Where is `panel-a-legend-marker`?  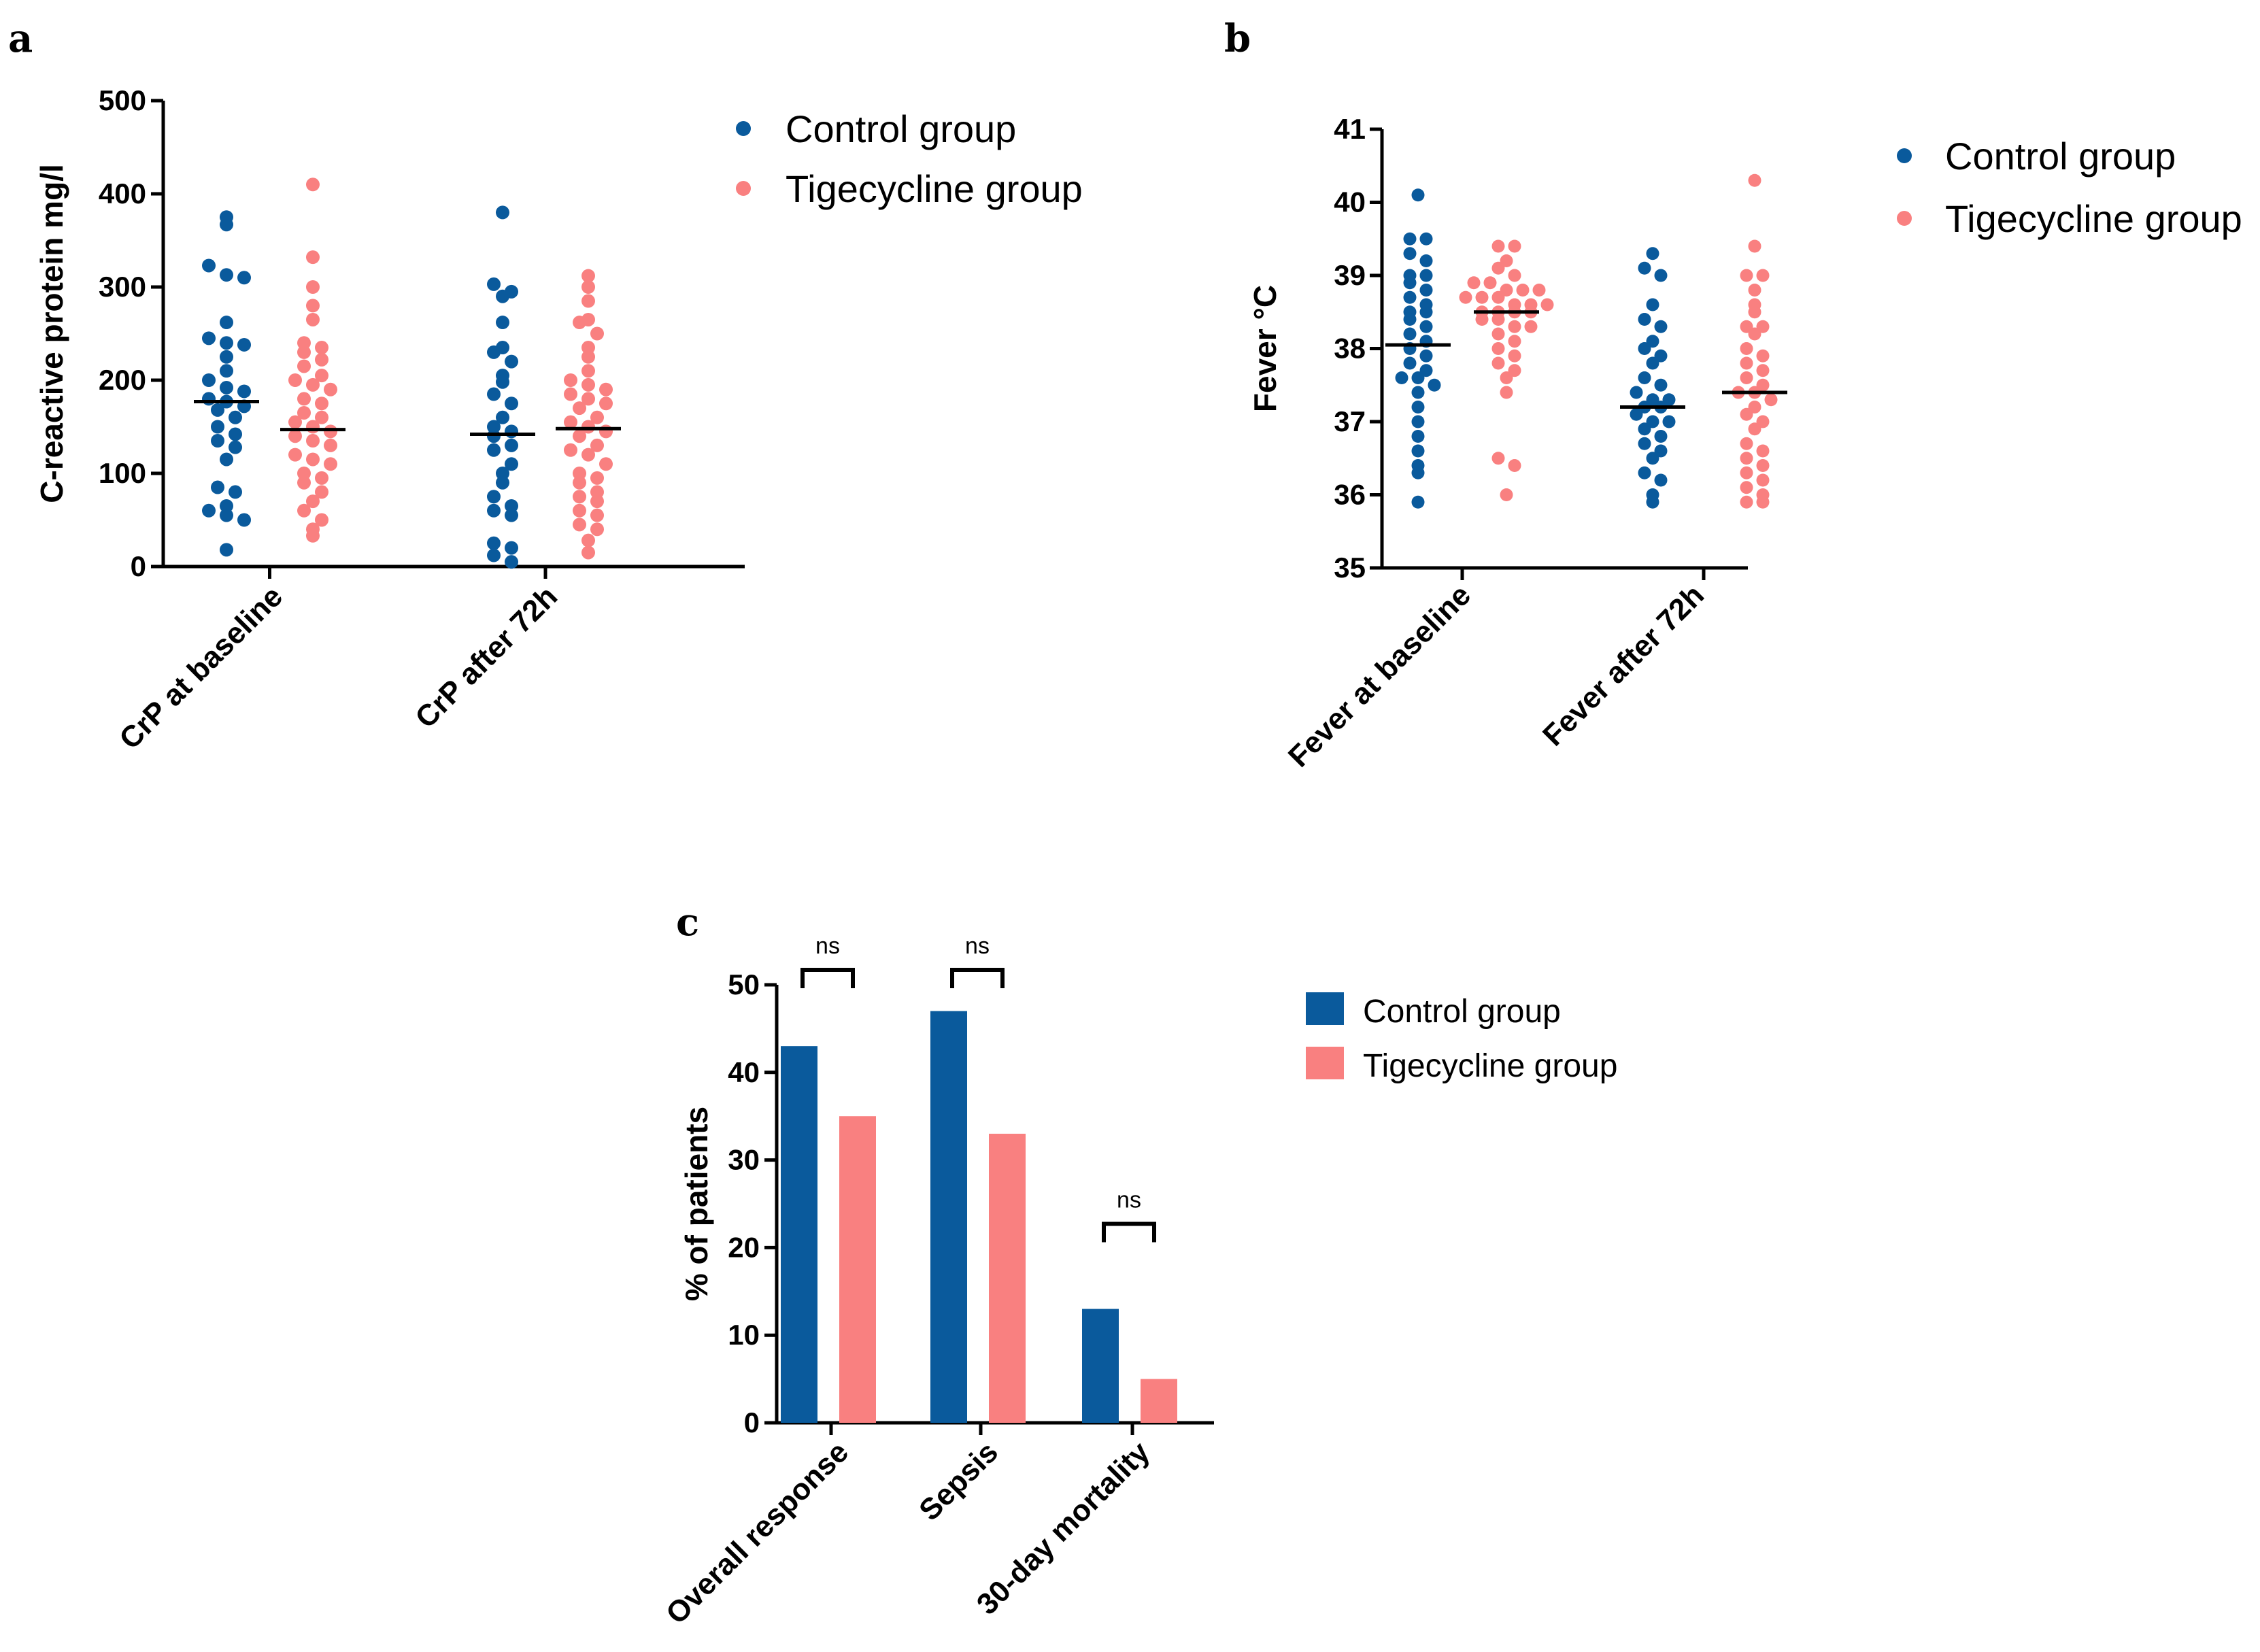
panel-a-legend-marker is located at coordinates (743, 129).